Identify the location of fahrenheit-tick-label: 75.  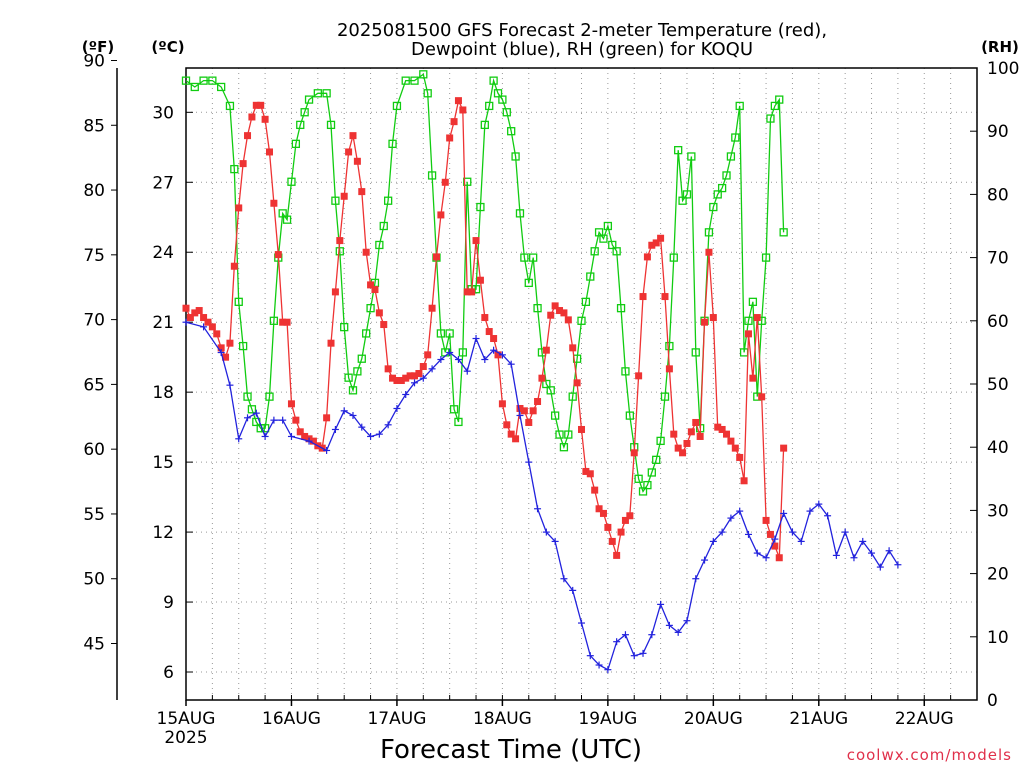
(94, 256).